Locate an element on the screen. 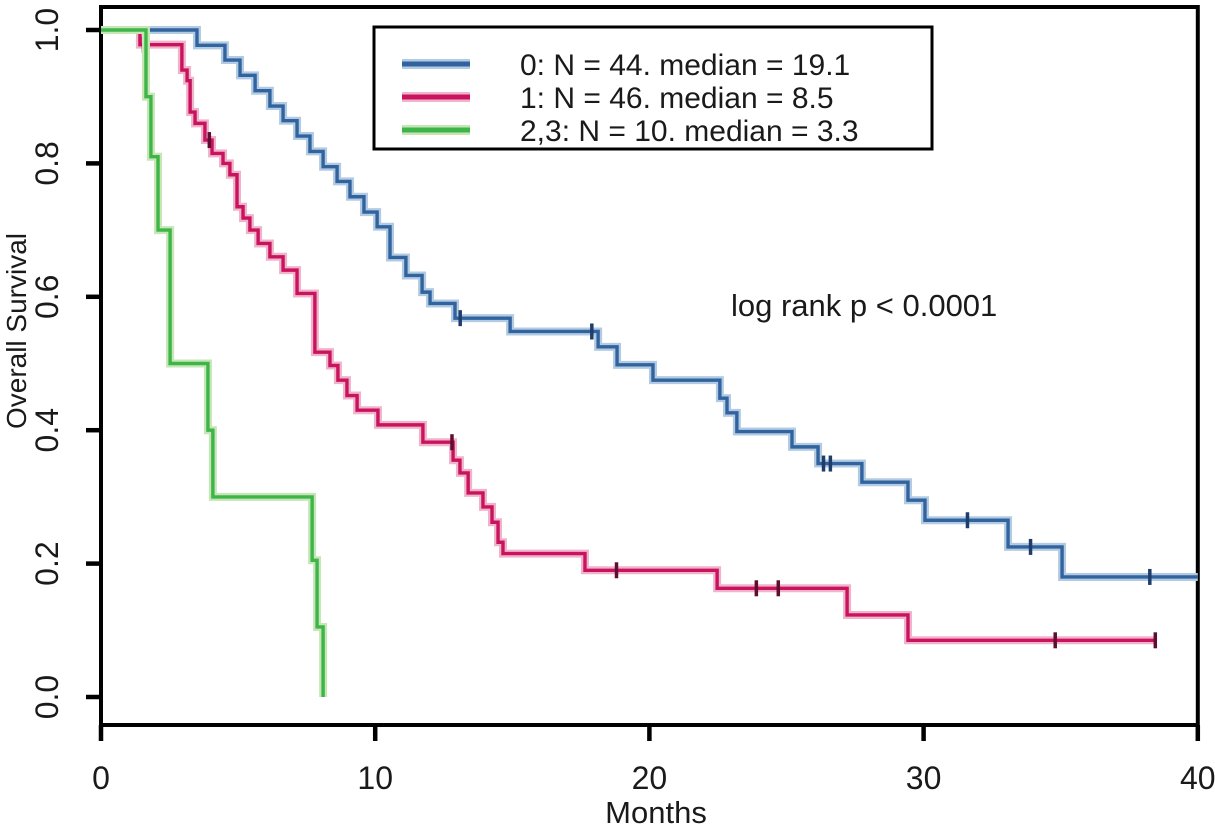 Image resolution: width=1215 pixels, height=837 pixels. legend-entry-group-2: 2,3: N = 10. median = 3.3 is located at coordinates (630, 131).